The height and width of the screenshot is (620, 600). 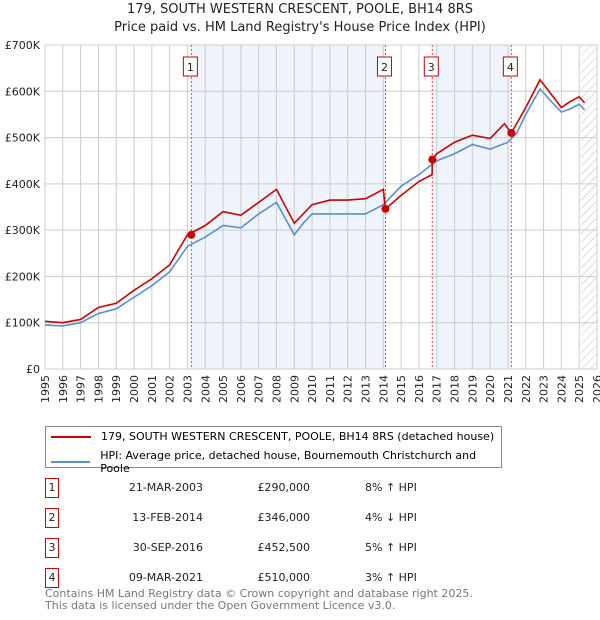 I want to click on sale-date: 09-MAR-2021, so click(x=165, y=577).